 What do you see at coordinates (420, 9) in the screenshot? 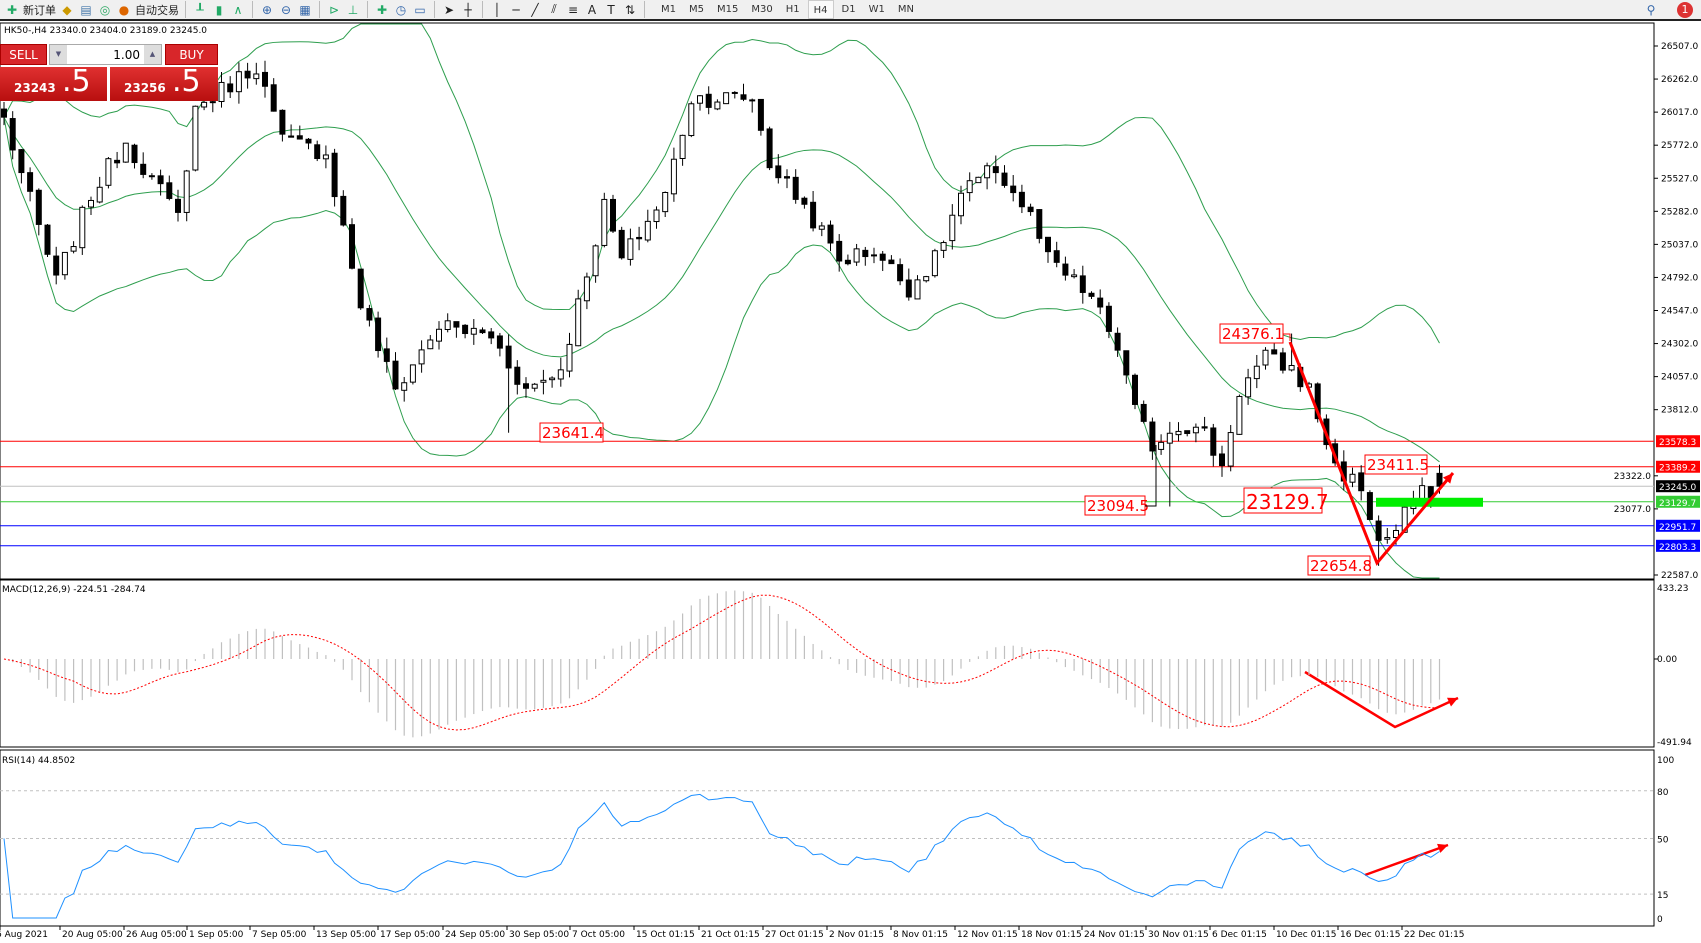
I see `templates-icon: ▭` at bounding box center [420, 9].